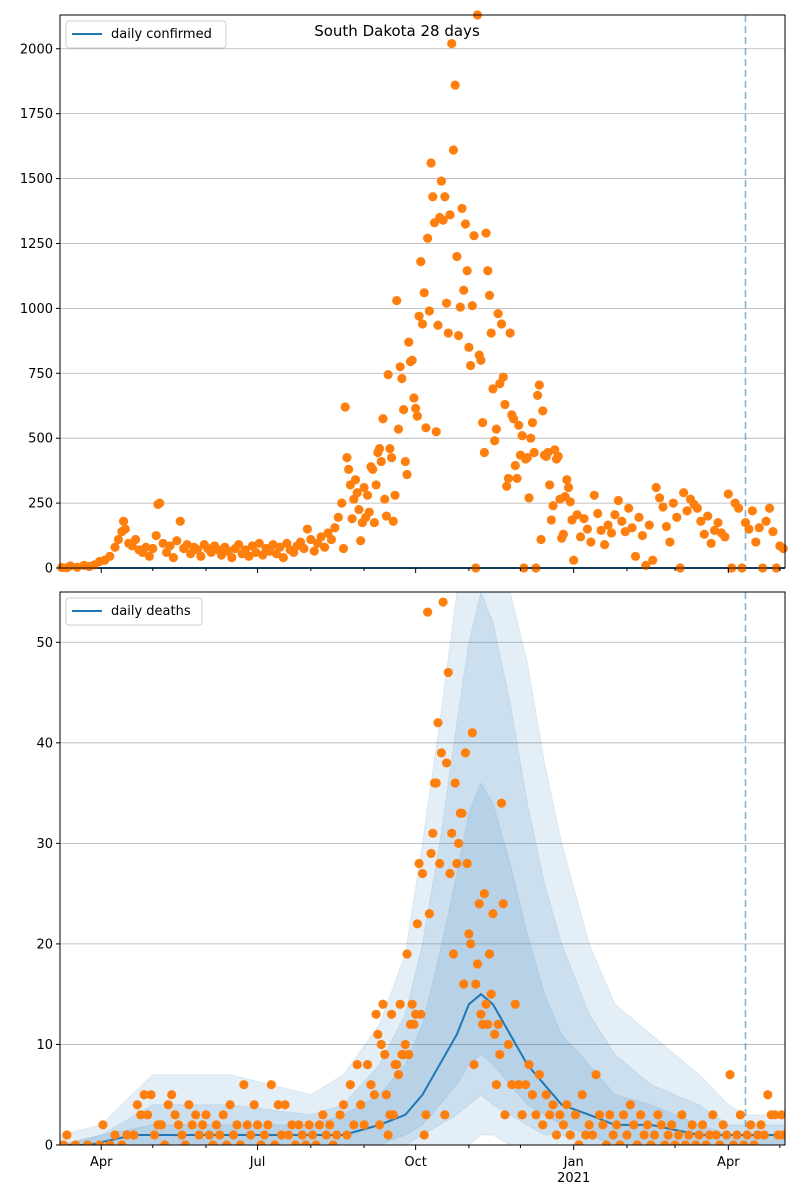  I want to click on top-y-tick-label: 1250, so click(36, 244).